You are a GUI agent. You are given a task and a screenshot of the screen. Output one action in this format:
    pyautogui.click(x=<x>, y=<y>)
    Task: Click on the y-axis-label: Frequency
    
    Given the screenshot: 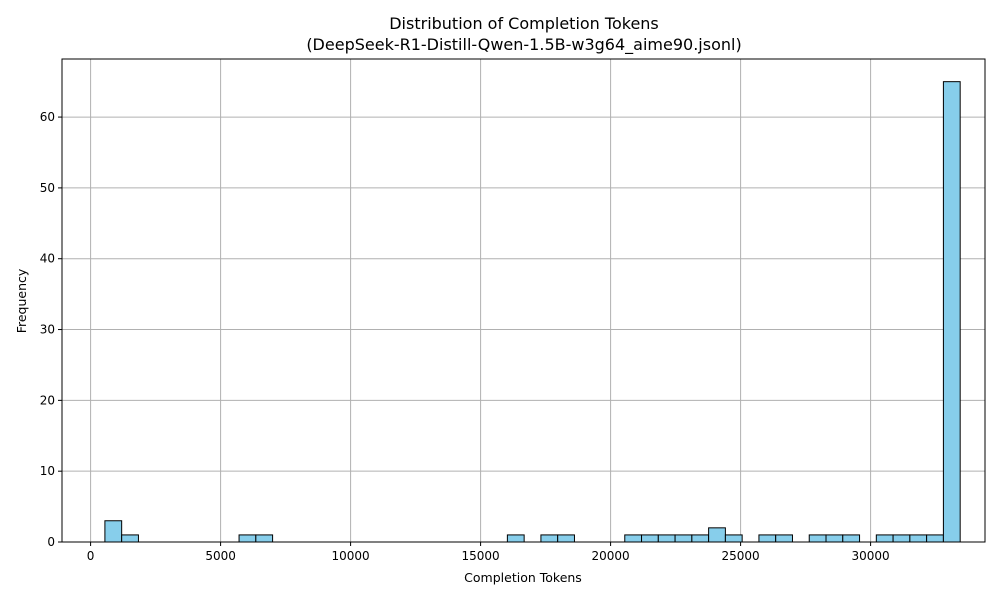 What is the action you would take?
    pyautogui.click(x=21, y=300)
    